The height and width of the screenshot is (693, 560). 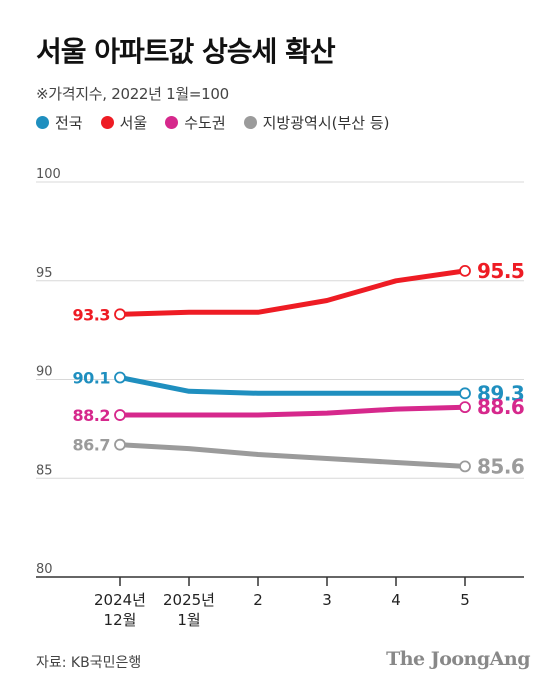 I want to click on chart-subtitle: ※가격지수, 2022년 1월=100, so click(x=132, y=94).